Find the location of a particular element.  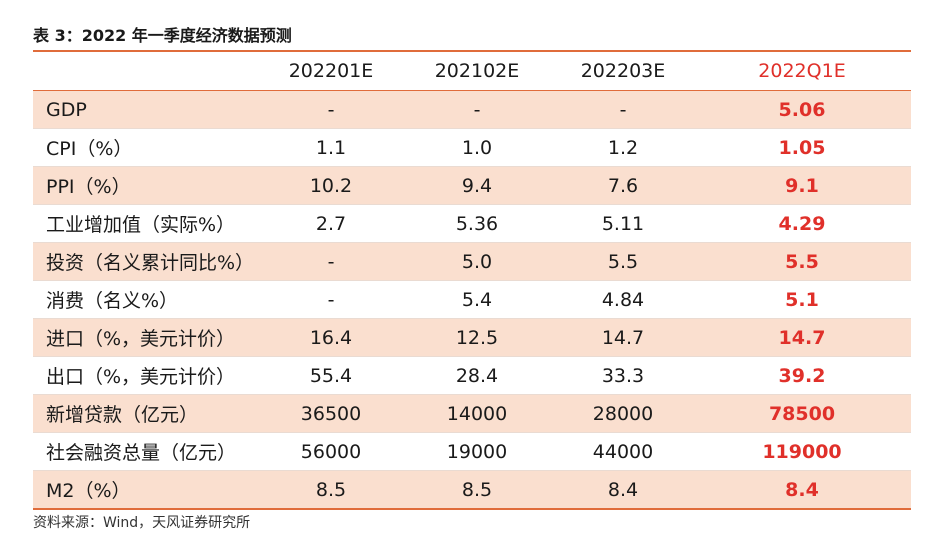

cell-value-q1: 5.06 is located at coordinates (802, 109).